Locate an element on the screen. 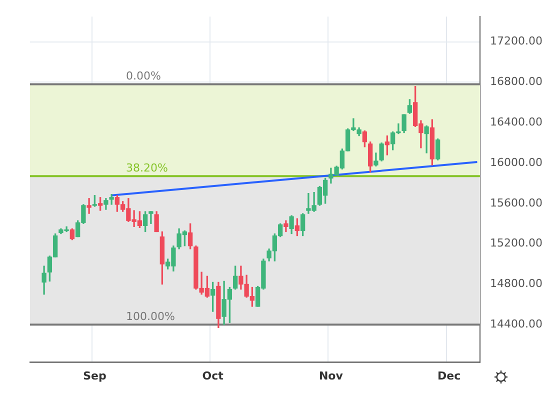 The width and height of the screenshot is (548, 400). y-tick-label: 16400.00 is located at coordinates (516, 122).